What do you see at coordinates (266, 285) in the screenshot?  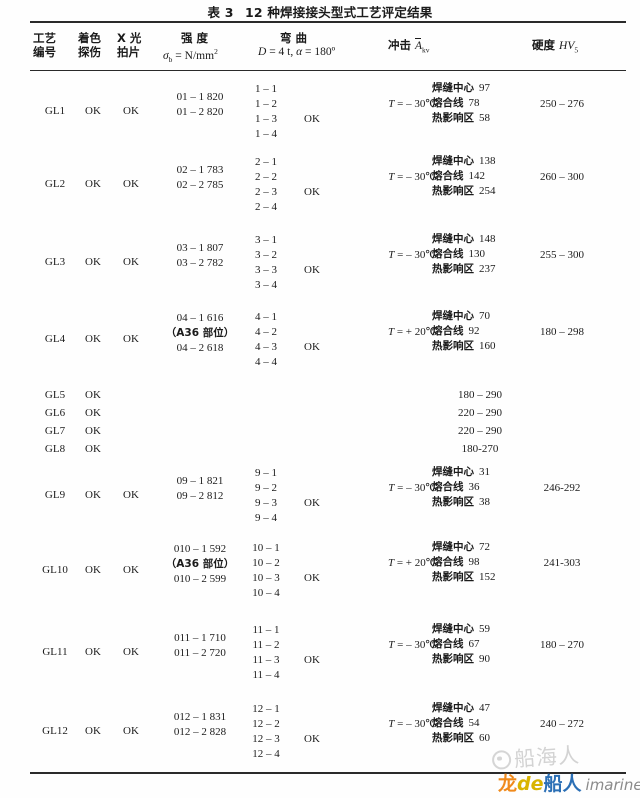 I see `bend-specimen: 3 – 4` at bounding box center [266, 285].